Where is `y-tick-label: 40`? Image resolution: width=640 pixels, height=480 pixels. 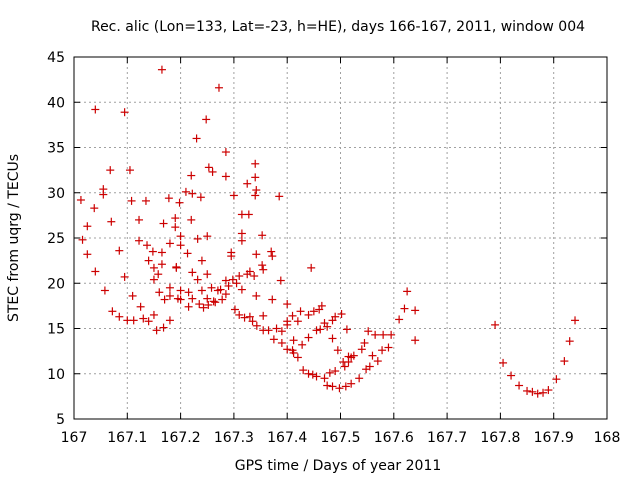 y-tick-label: 40 is located at coordinates (56, 103).